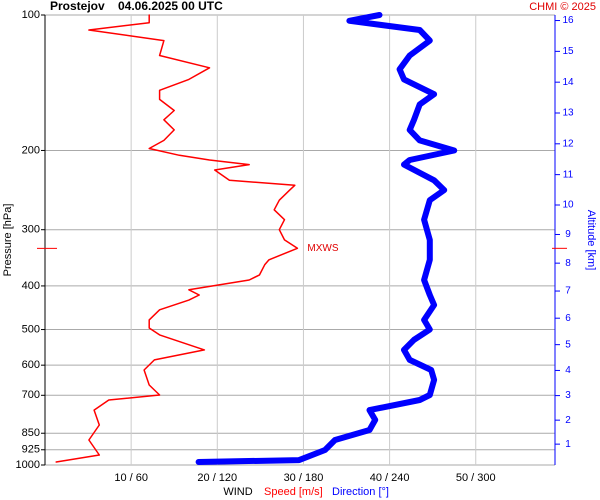 The height and width of the screenshot is (500, 600). Describe the element at coordinates (31, 395) in the screenshot. I see `y-tick-label: 700` at that location.